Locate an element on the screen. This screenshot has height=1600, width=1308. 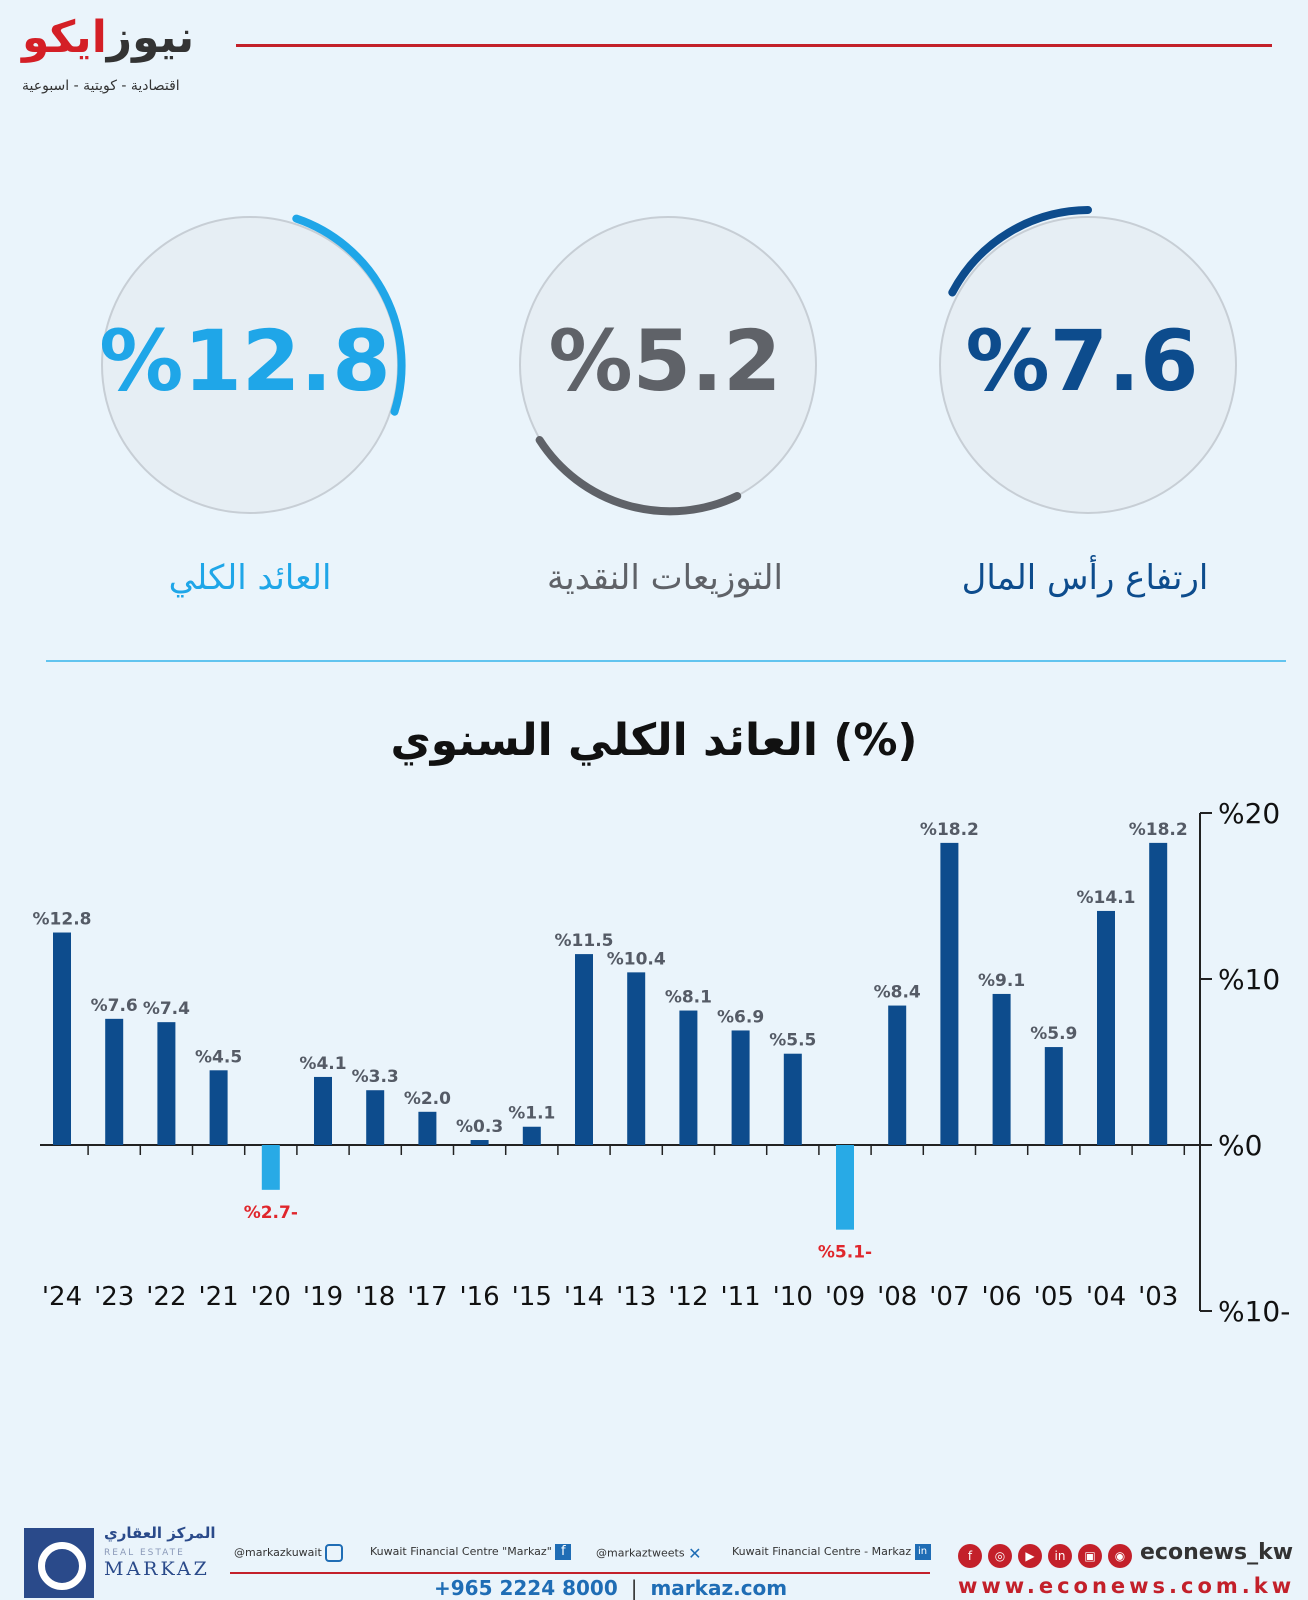
x-tick-label: '18 is located at coordinates (375, 1297).